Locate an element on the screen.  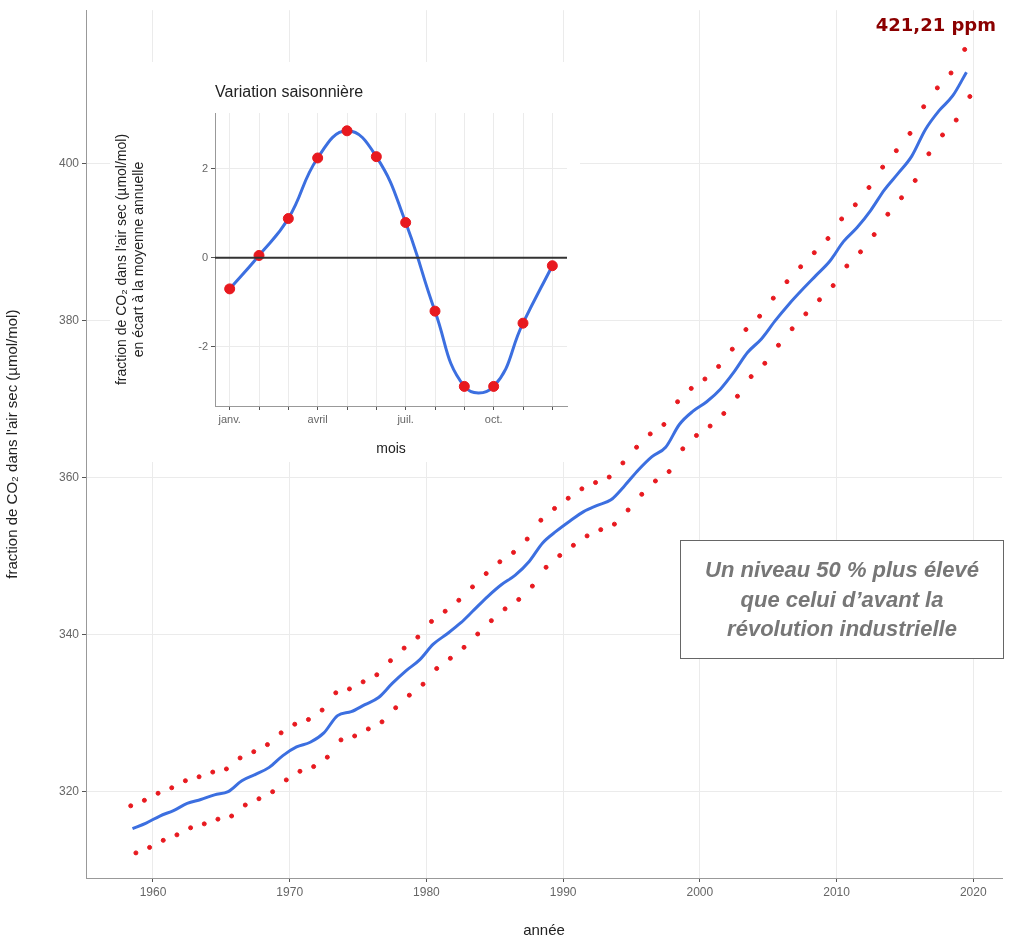
y-tick-label: 380 is located at coordinates (69, 320).